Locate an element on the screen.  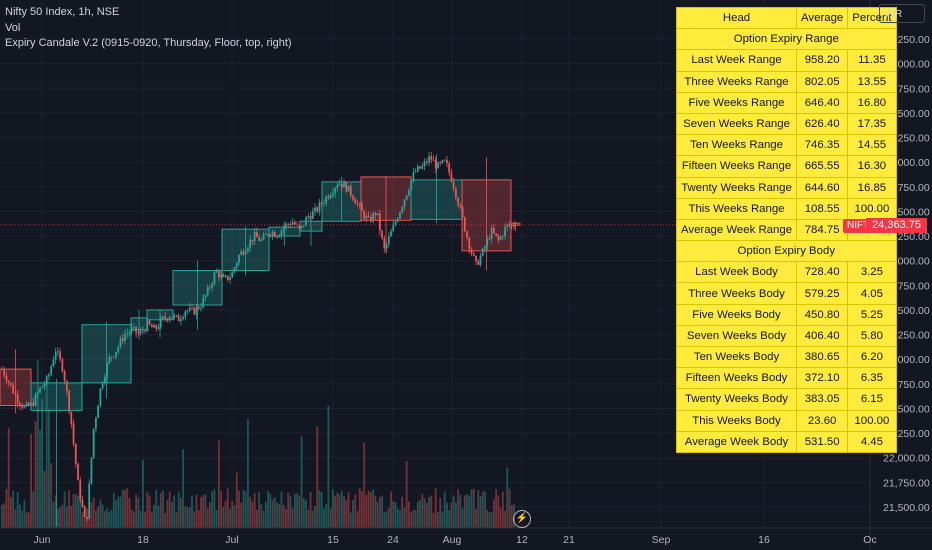
percent-value: 4.05 is located at coordinates (872, 293).